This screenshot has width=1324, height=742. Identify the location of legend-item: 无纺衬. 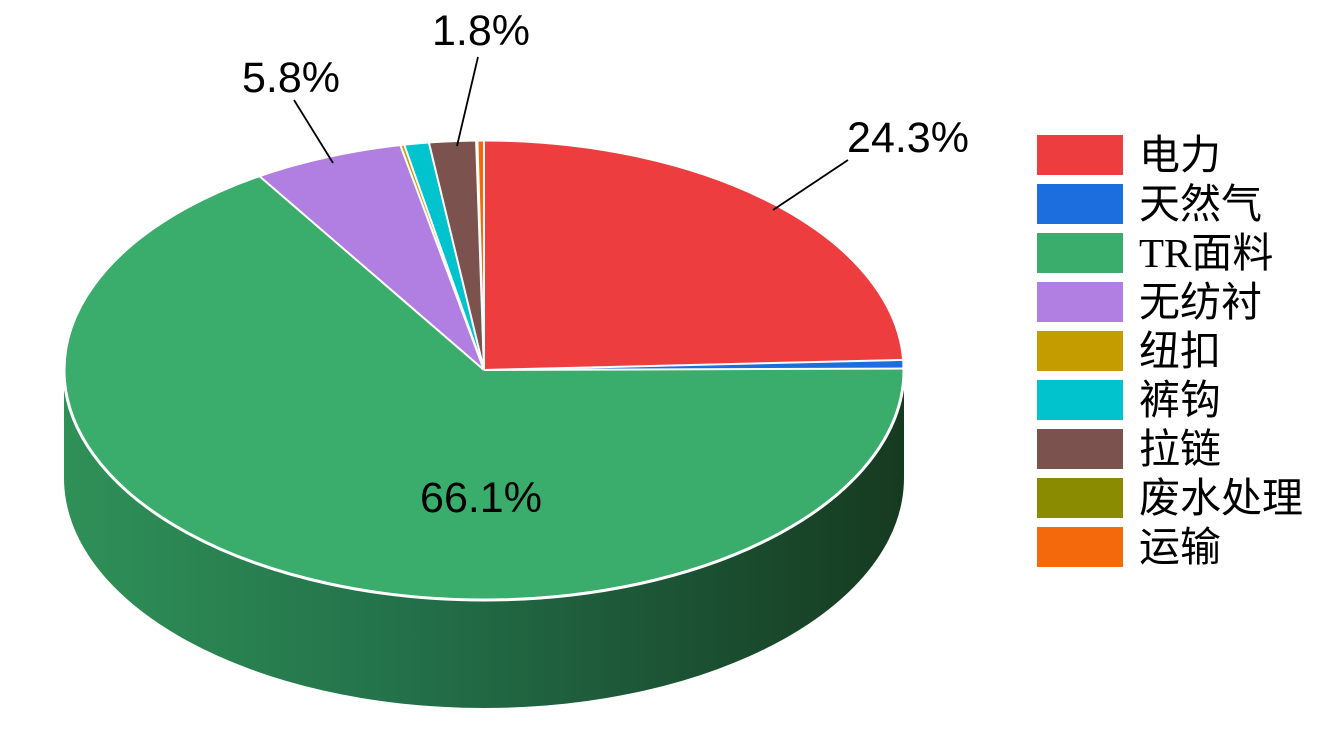
(1170, 302).